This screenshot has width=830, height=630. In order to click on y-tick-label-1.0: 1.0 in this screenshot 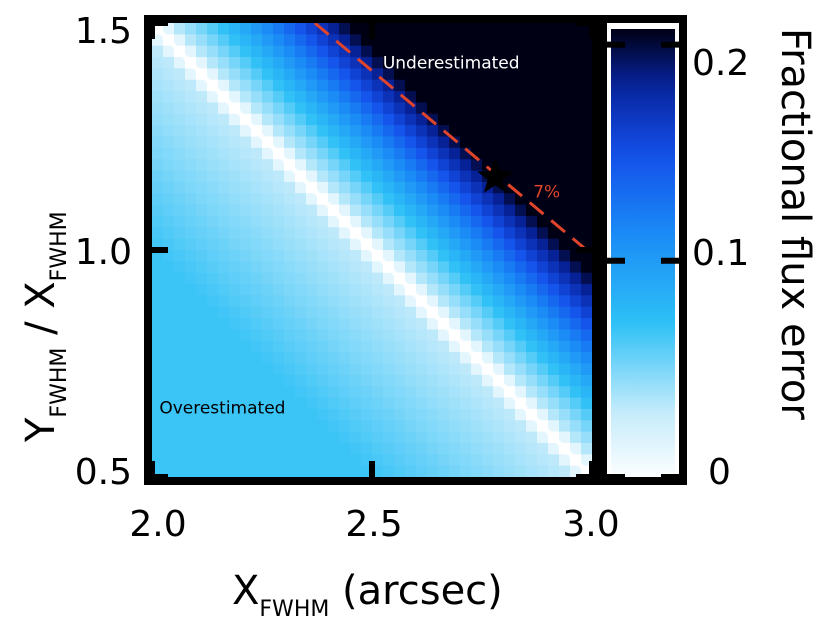, I will do `click(103, 252)`.